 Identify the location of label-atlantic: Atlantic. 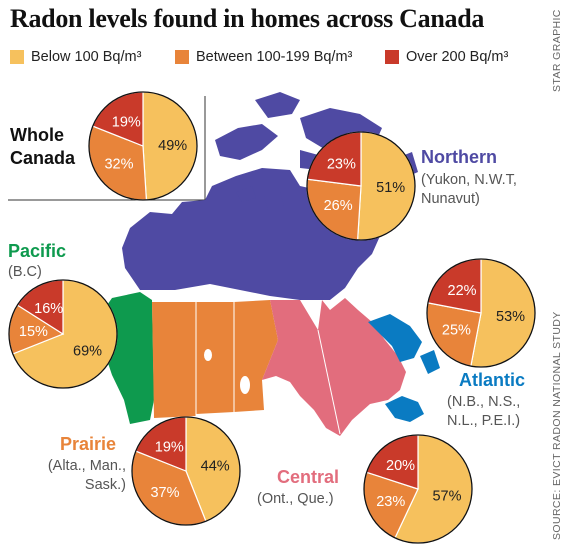
(492, 380).